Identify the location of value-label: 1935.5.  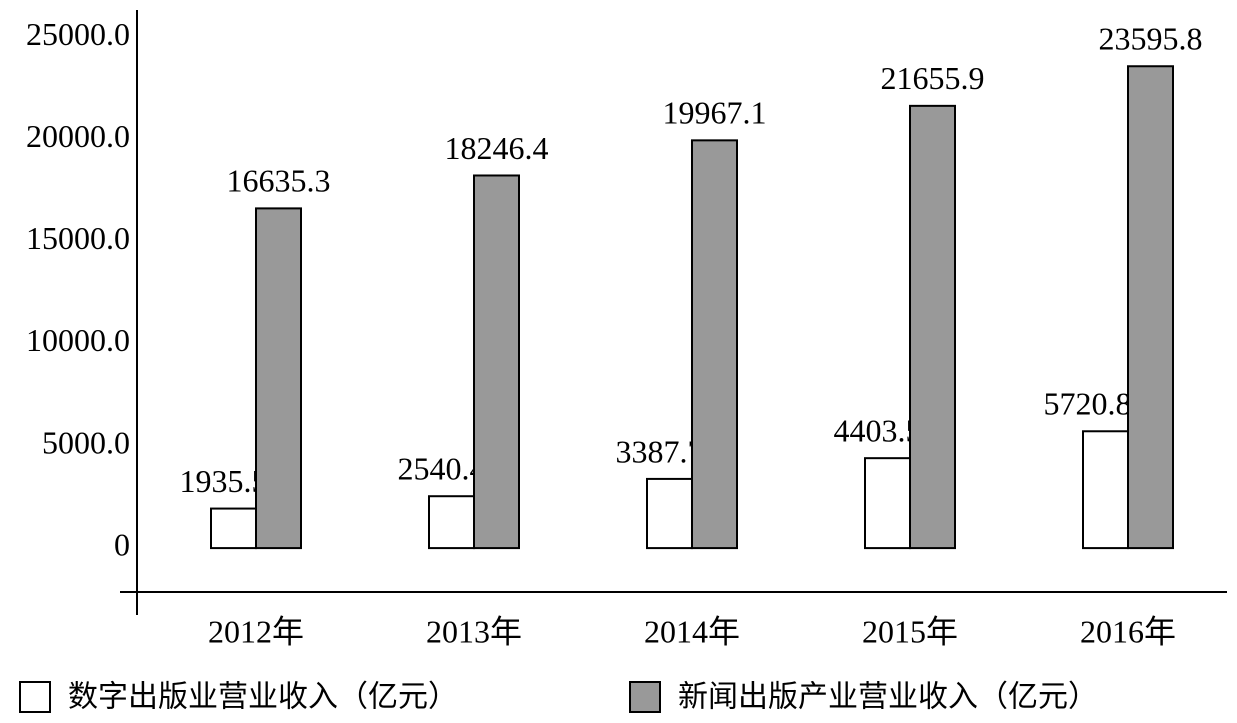
(224, 481).